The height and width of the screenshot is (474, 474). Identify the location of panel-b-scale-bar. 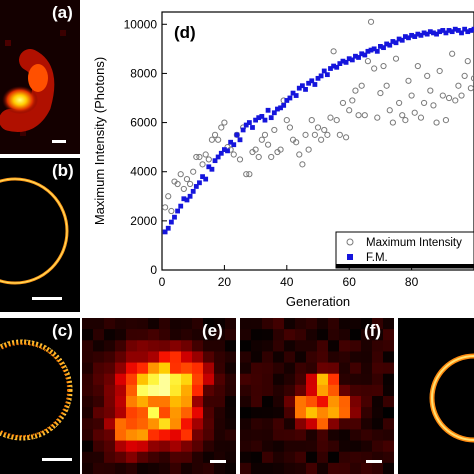
(47, 298).